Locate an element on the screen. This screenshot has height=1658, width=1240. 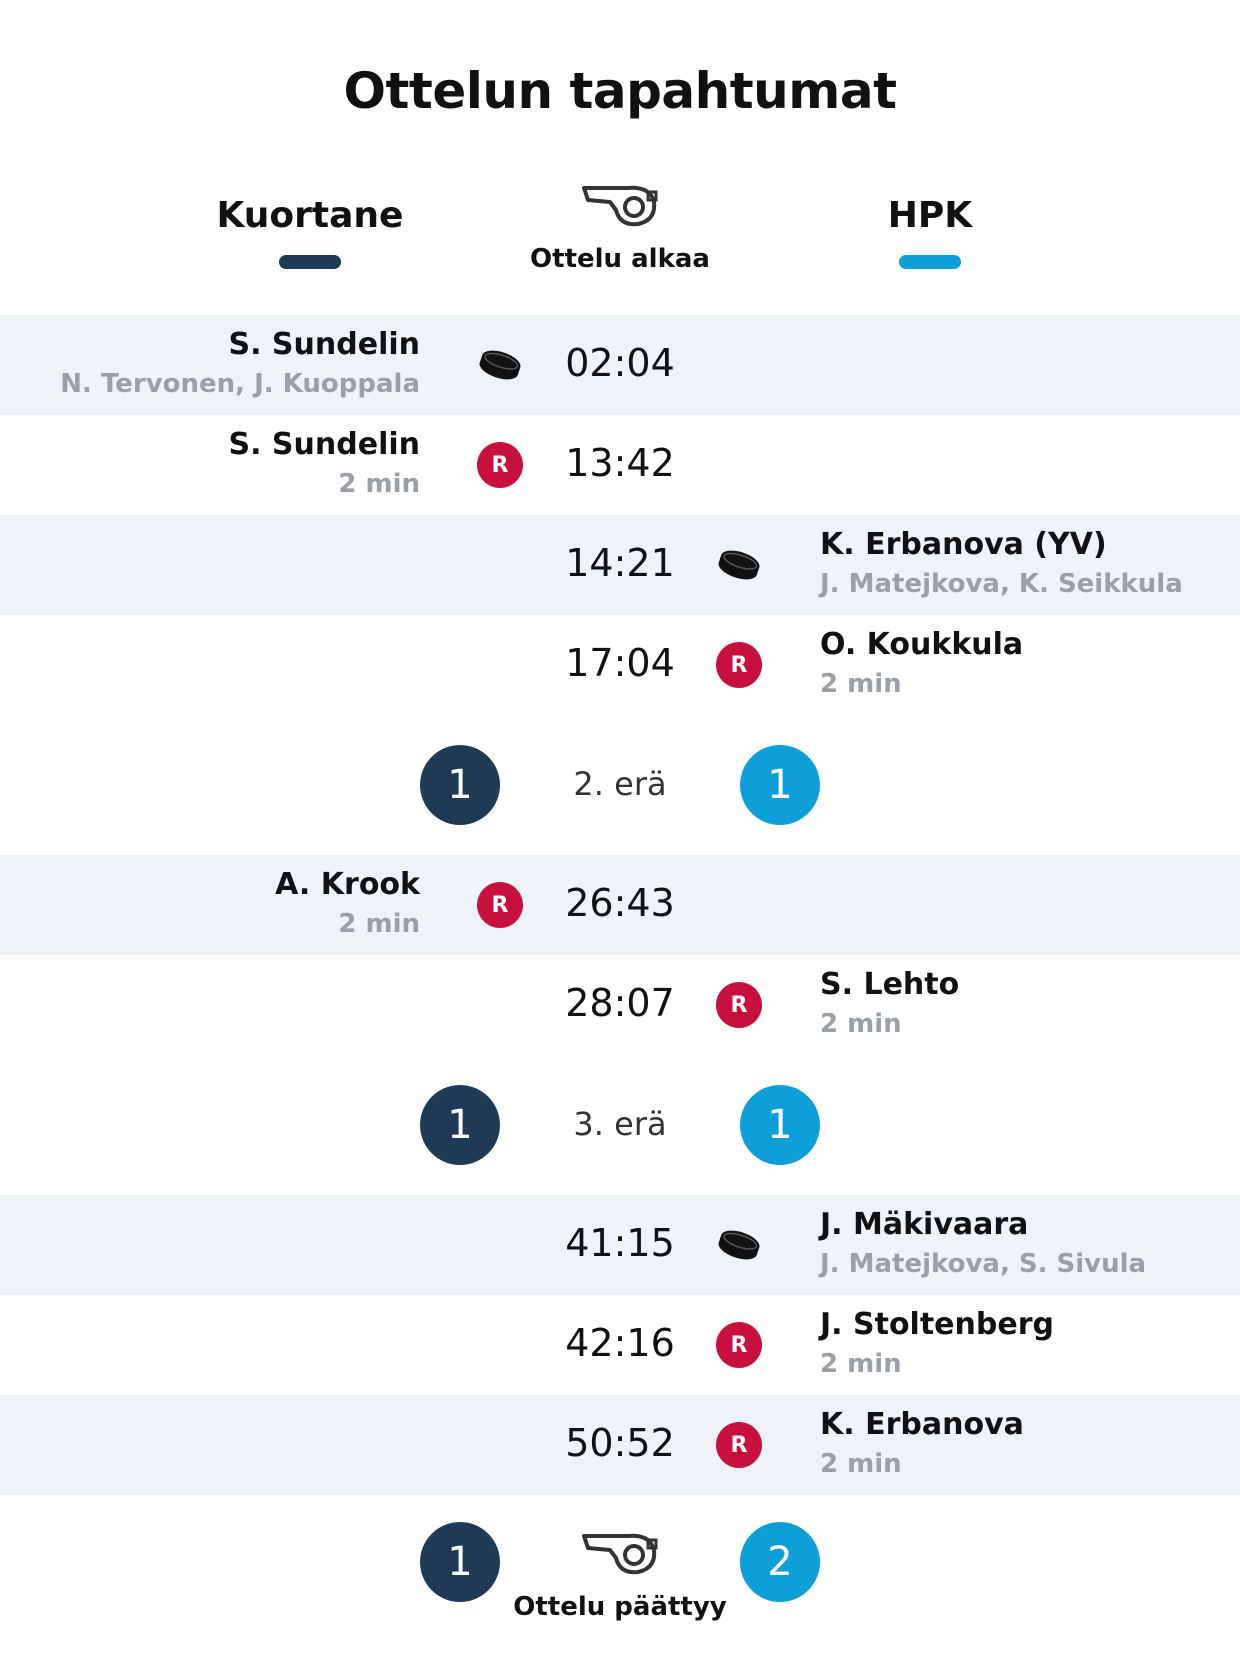
period-label: 3. erä is located at coordinates (620, 1124).